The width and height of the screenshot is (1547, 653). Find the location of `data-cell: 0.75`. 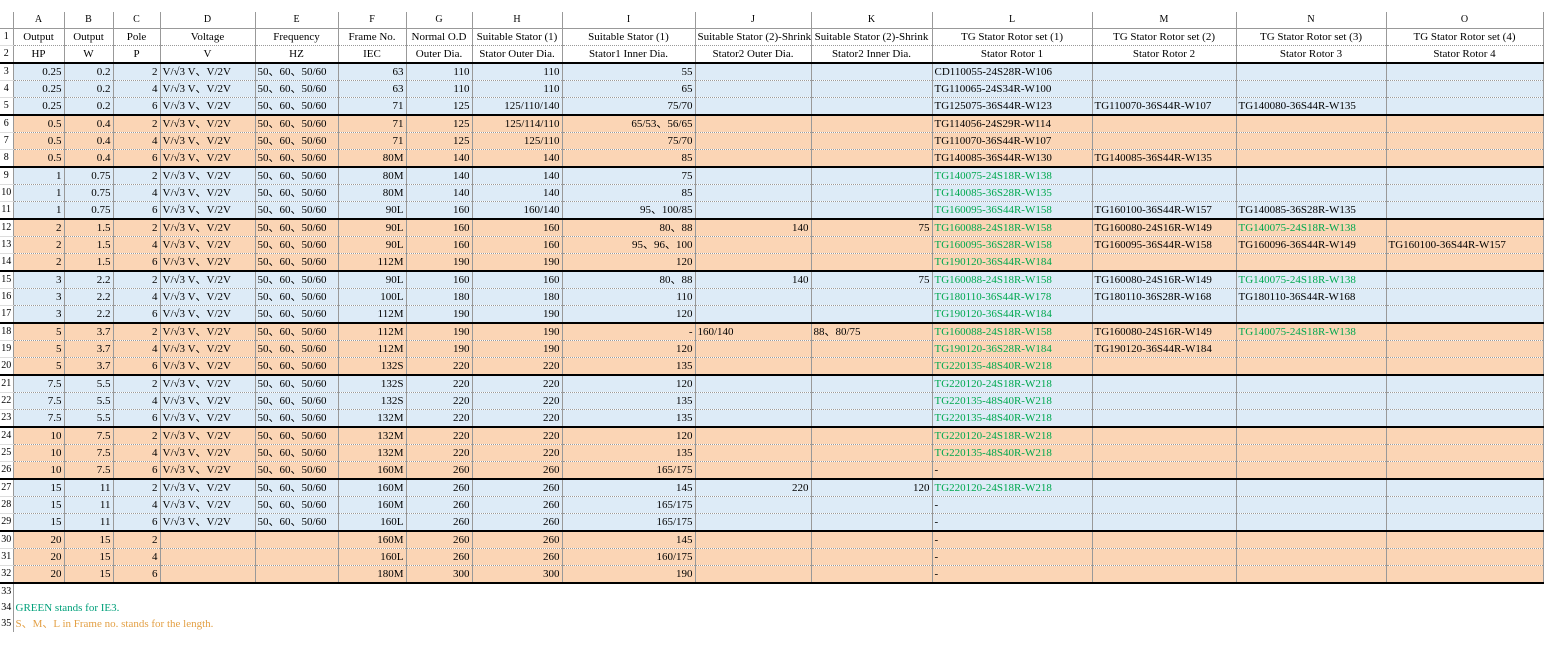

data-cell: 0.75 is located at coordinates (89, 193).